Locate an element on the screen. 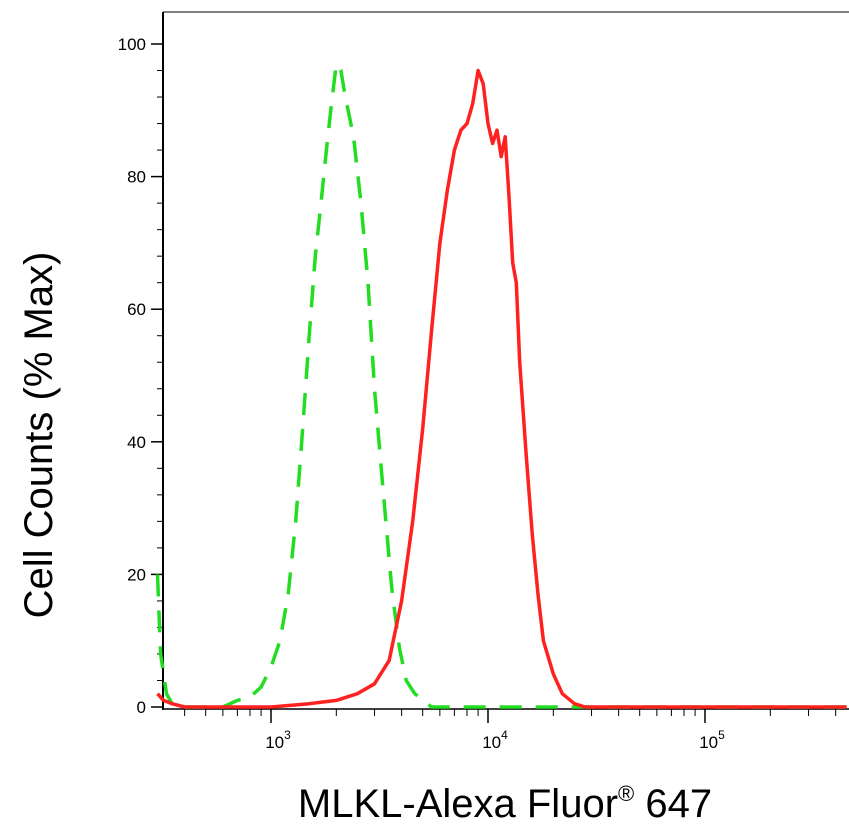 The height and width of the screenshot is (825, 849). y-axis-ticks: 0 20 40 60 80 100 is located at coordinates (140, 376).